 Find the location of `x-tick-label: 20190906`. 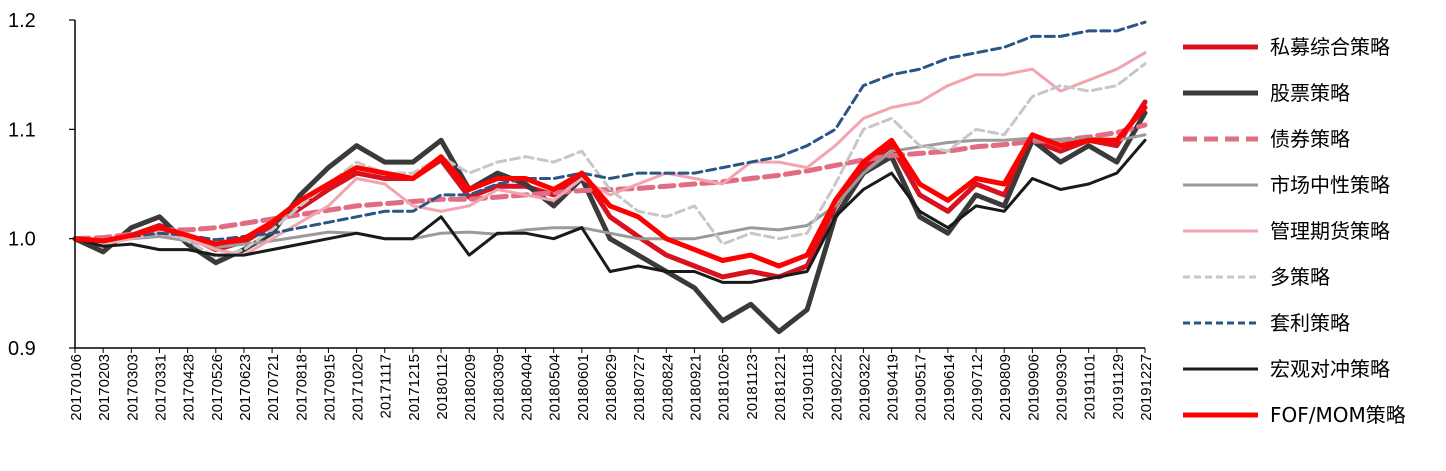

x-tick-label: 20190906 is located at coordinates (1033, 387).